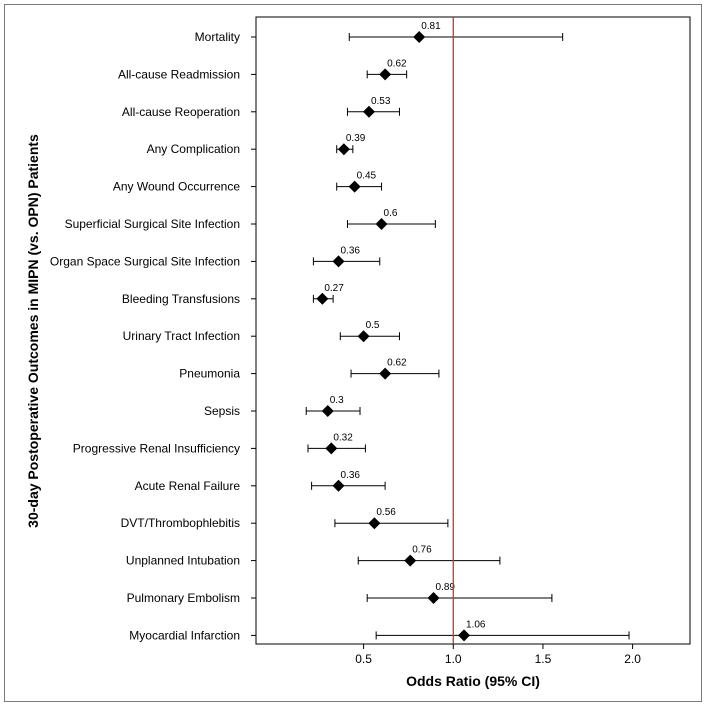 This screenshot has height=708, width=708. Describe the element at coordinates (386, 512) in the screenshot. I see `odds-ratio-value: 0.56` at that location.